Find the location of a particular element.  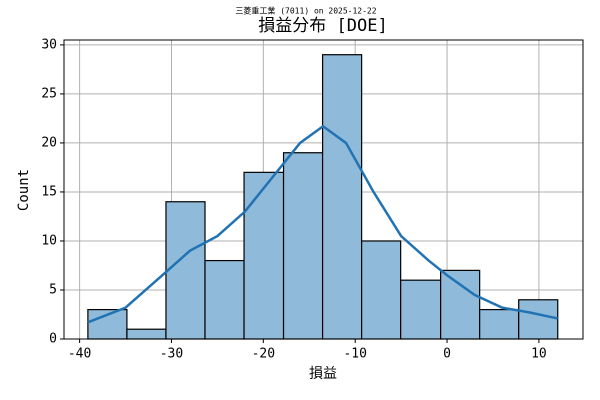

x-axis-label: 損益 is located at coordinates (323, 374).